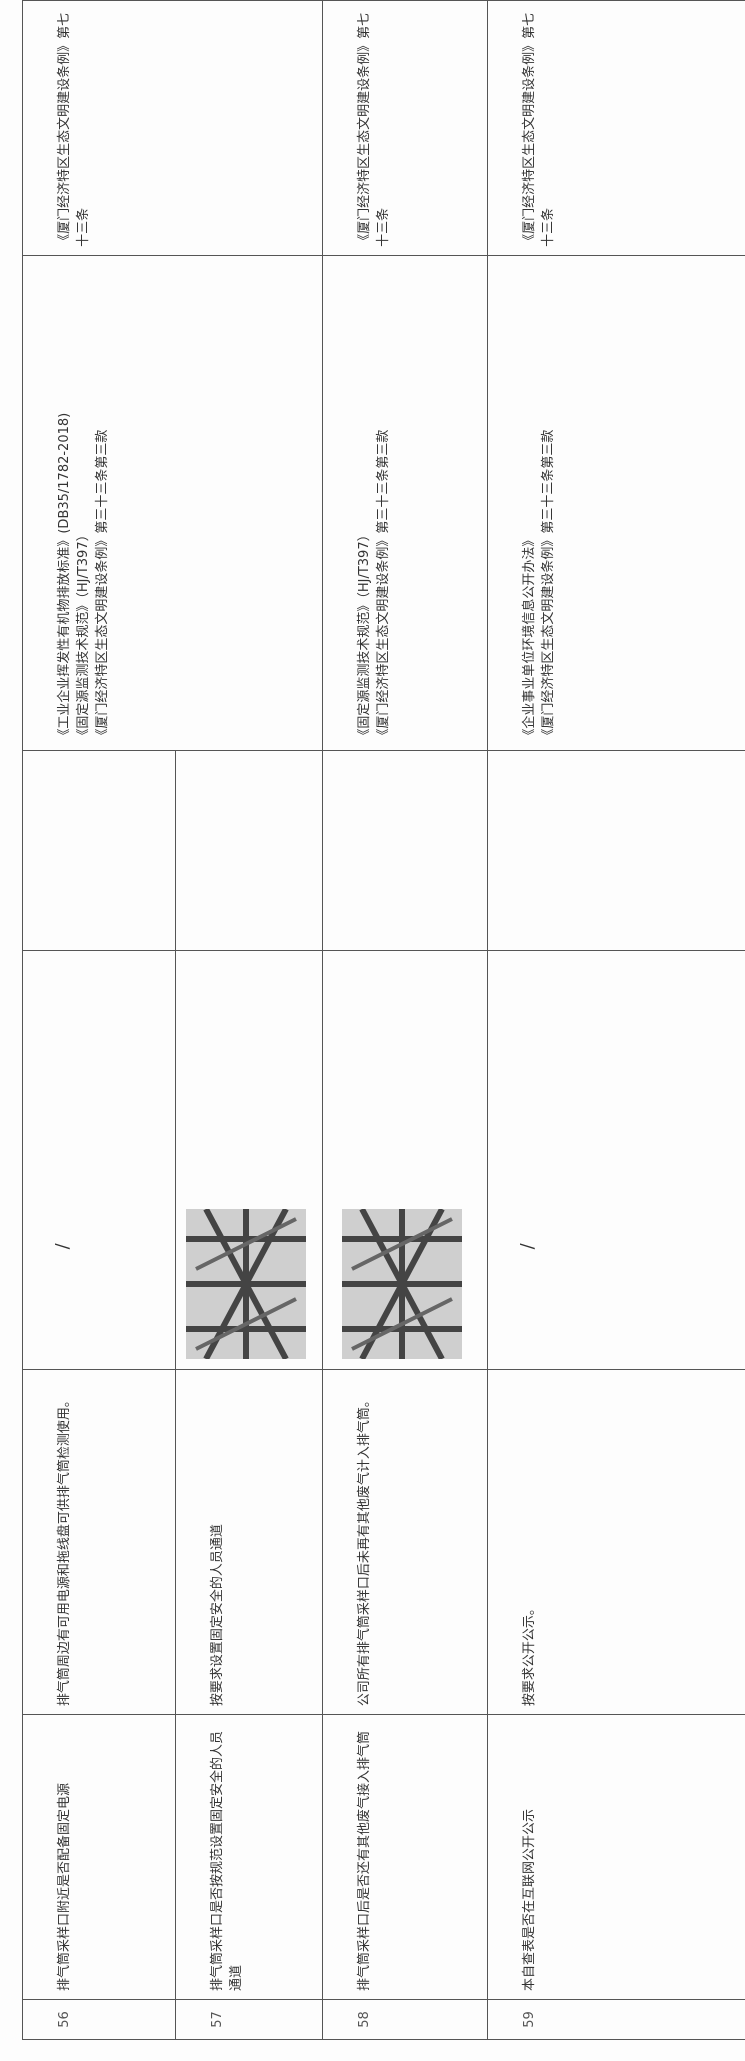  I want to click on row-number: 57, so click(249, 2019).